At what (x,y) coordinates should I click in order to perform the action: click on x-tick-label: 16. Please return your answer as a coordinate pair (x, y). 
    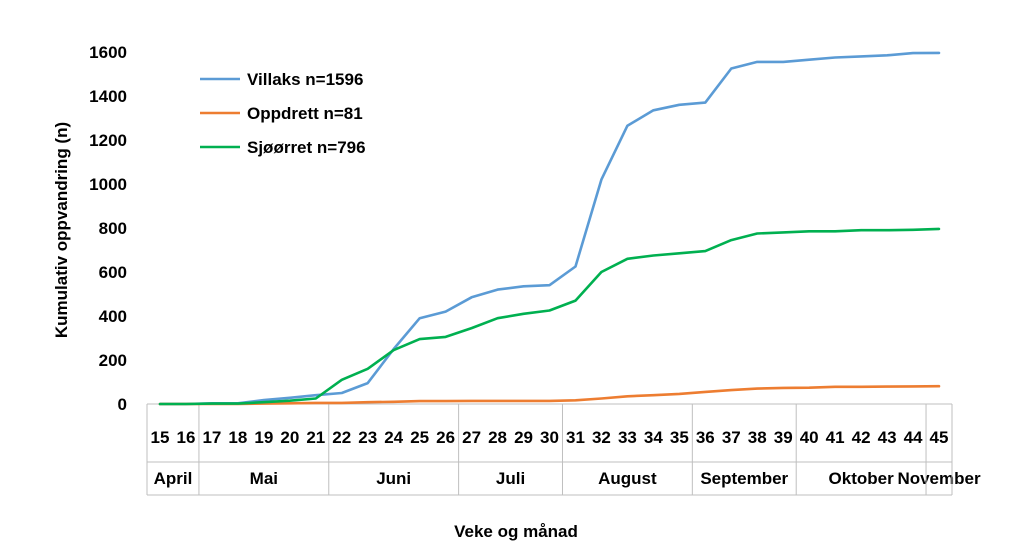
    Looking at the image, I should click on (185, 437).